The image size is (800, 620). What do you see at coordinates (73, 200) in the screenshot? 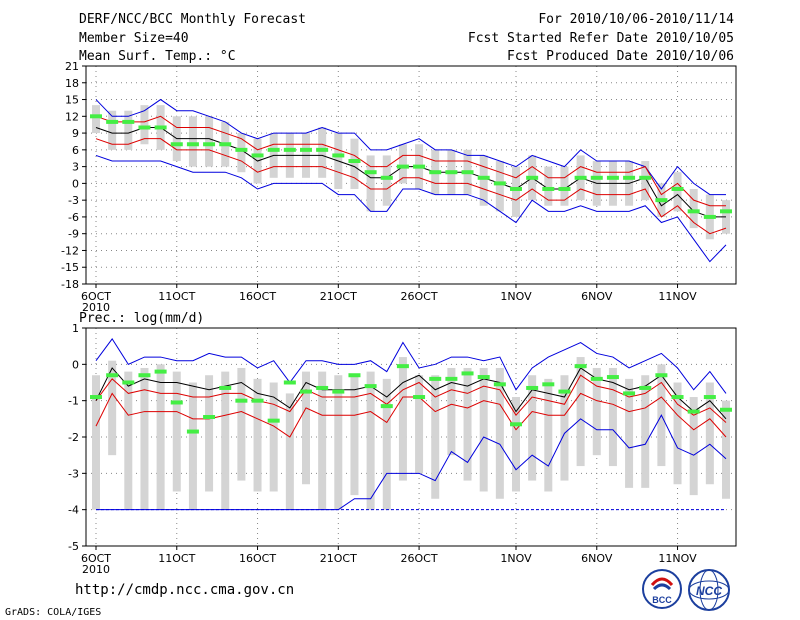
I see `temp-ytick-label: -3` at bounding box center [73, 200].